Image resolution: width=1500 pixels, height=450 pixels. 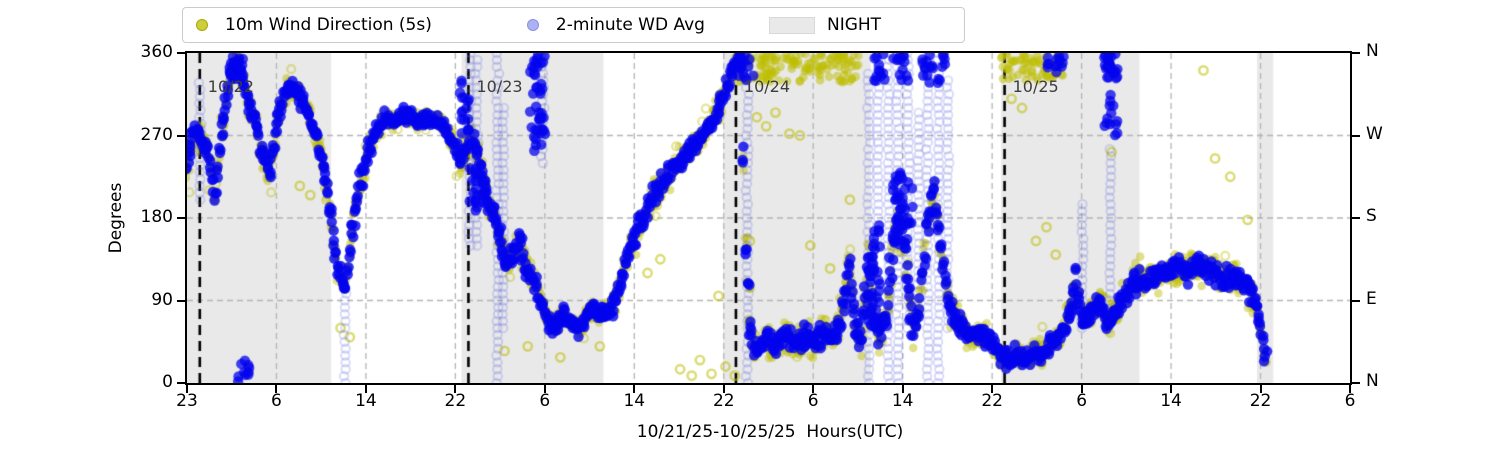 I want to click on compass-tick-label: E, so click(x=1371, y=298).